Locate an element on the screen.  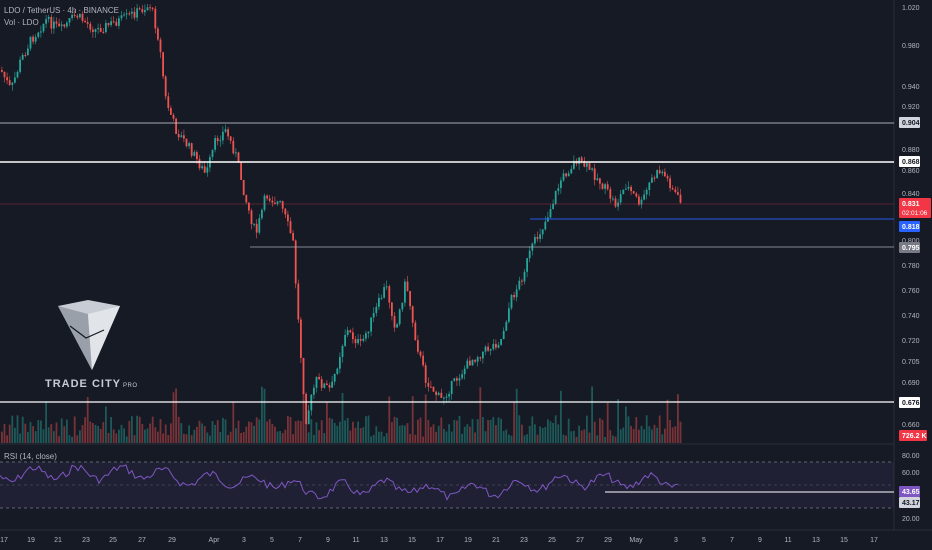
badge-0868: 0.868 is located at coordinates (911, 162).